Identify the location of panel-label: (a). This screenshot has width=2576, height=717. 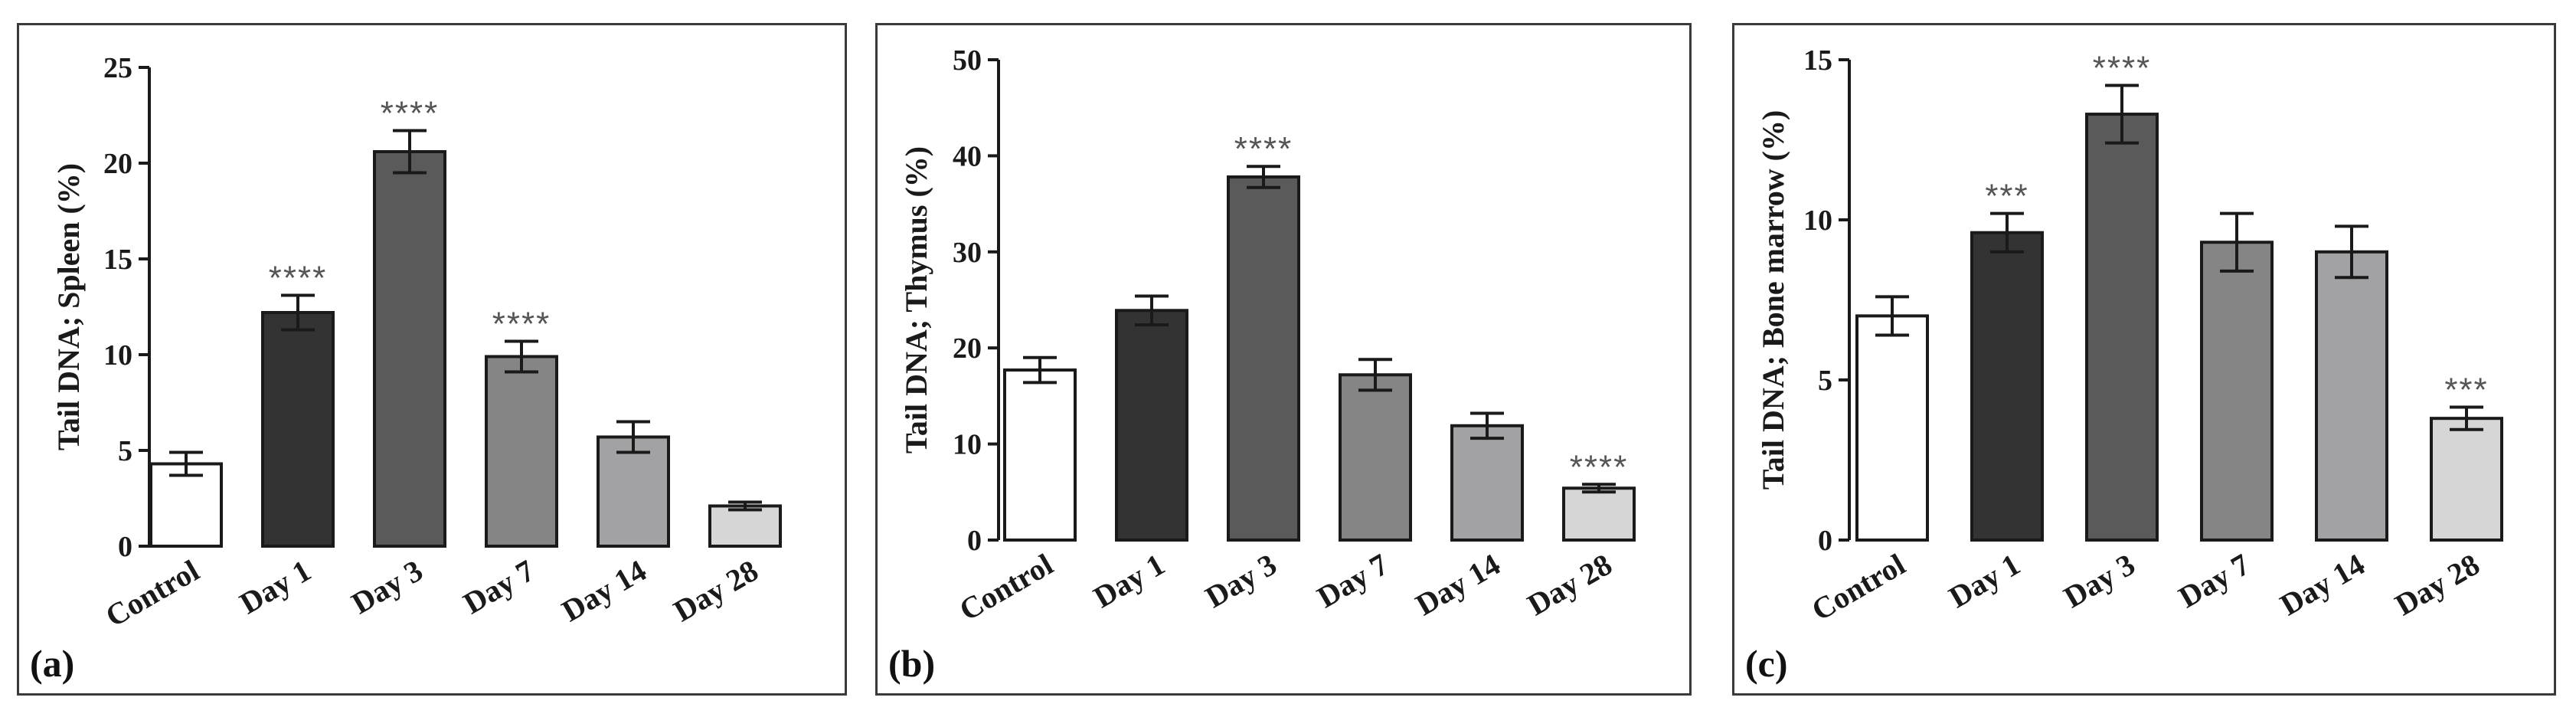
(52, 664).